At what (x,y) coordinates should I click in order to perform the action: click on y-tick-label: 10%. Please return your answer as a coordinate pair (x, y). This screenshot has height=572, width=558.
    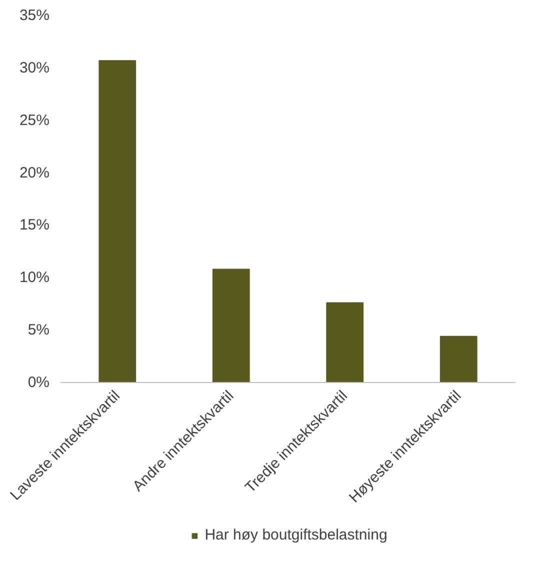
    Looking at the image, I should click on (34, 277).